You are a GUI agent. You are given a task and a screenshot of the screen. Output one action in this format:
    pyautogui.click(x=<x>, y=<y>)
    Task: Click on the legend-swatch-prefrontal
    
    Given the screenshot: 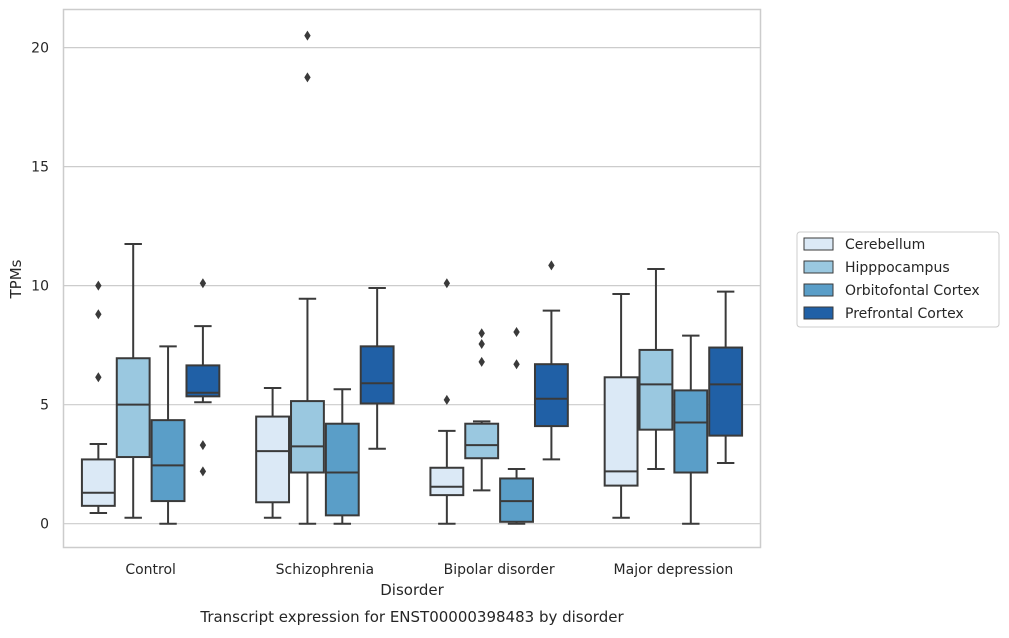 What is the action you would take?
    pyautogui.click(x=818, y=313)
    